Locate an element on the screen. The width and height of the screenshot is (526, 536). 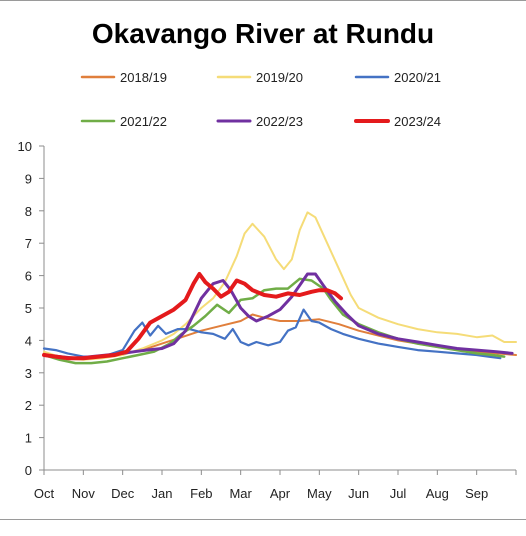
x-tick-label: Aug is located at coordinates (437, 493).